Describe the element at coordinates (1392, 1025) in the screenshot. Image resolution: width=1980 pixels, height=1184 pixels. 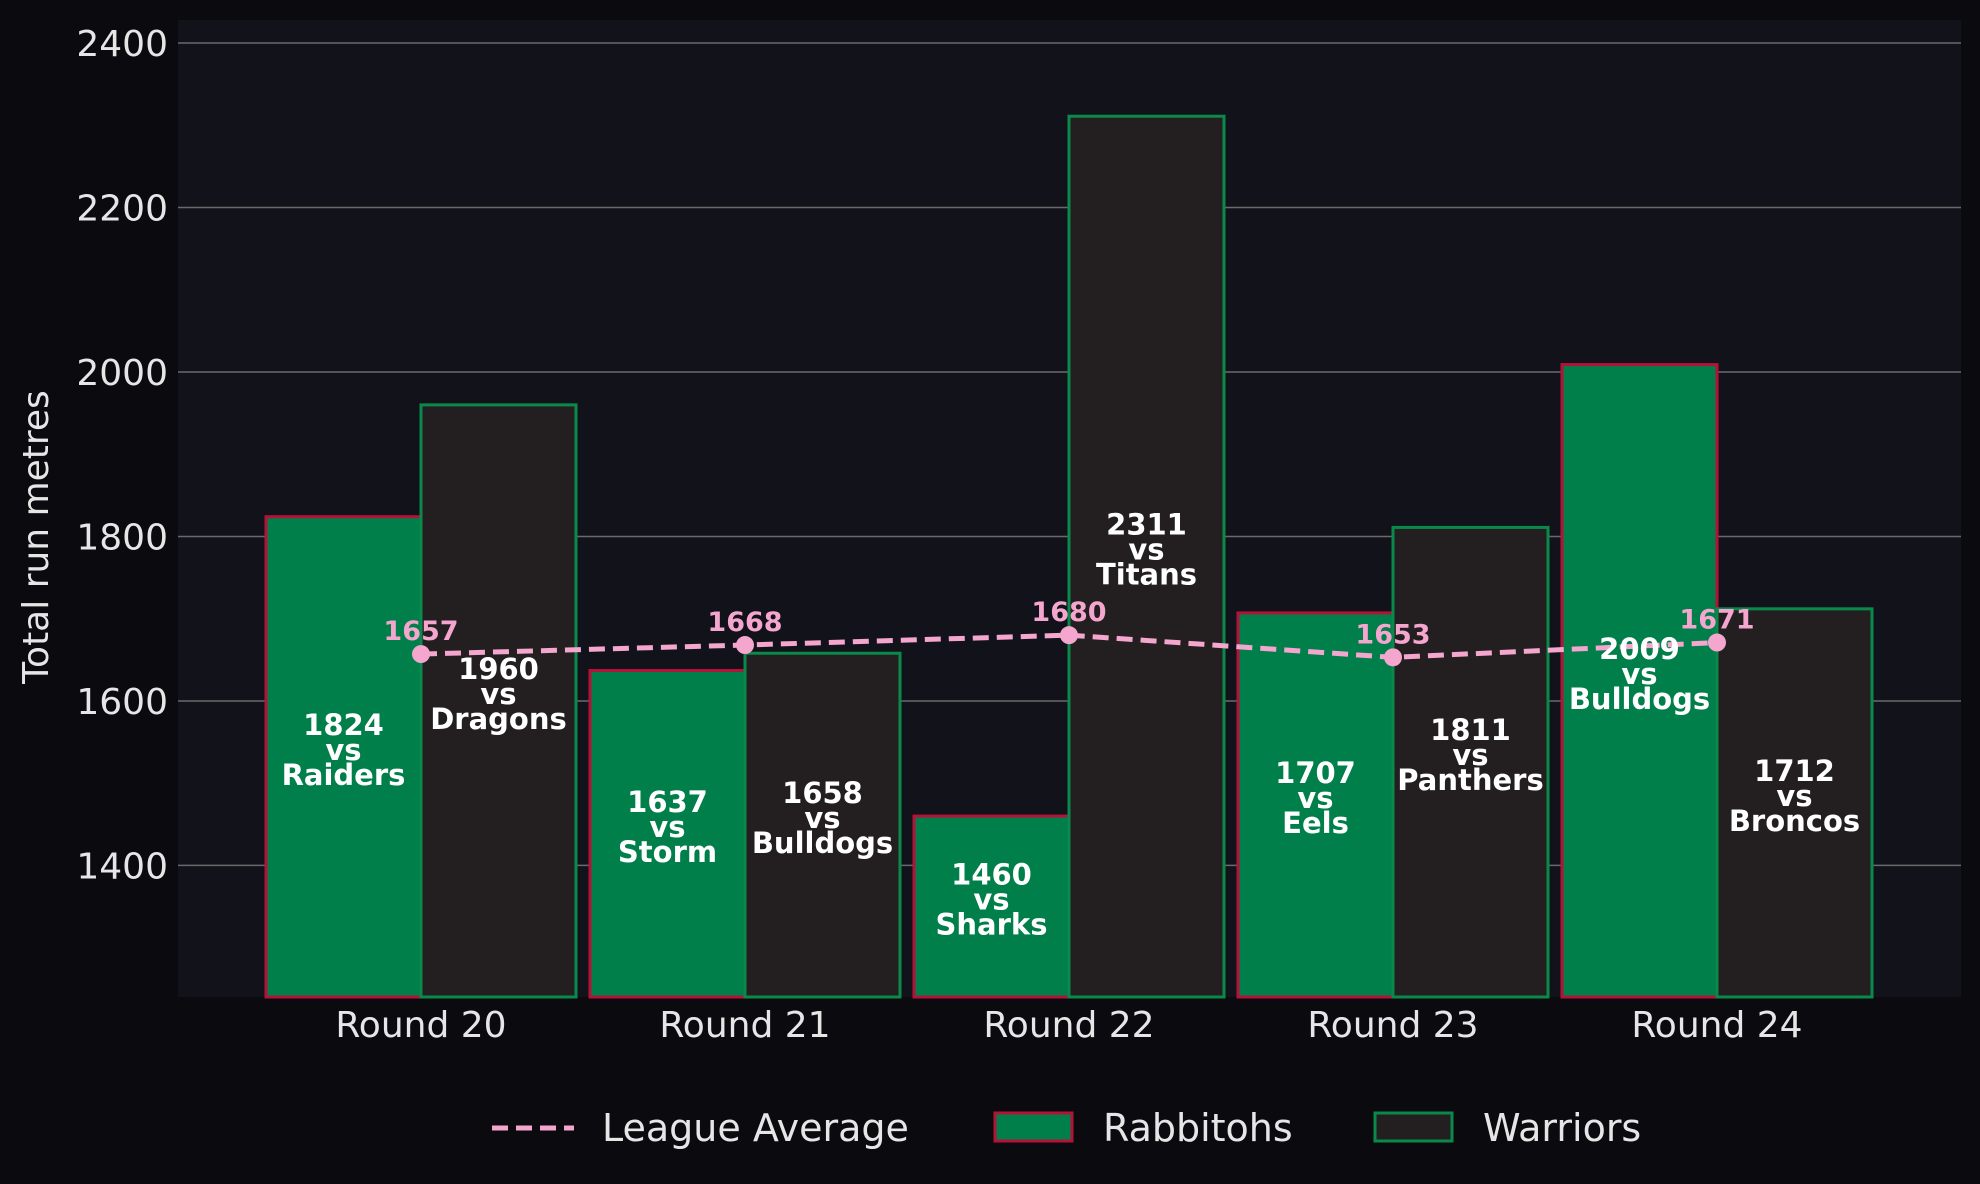
I see `x-tick-label-3: Round 23` at that location.